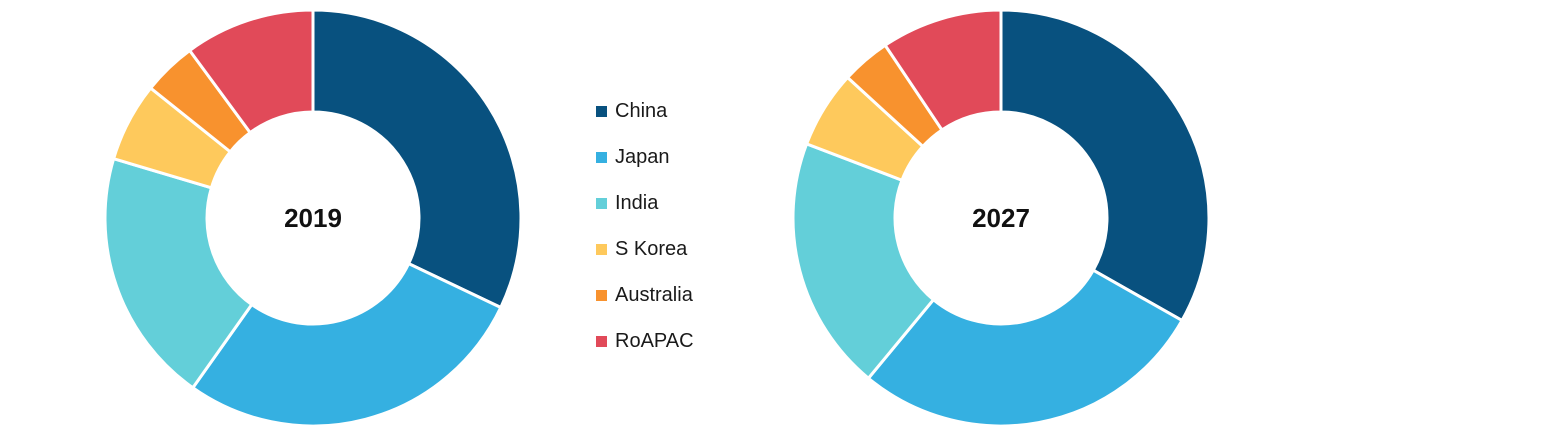  I want to click on legend-label: India, so click(637, 203).